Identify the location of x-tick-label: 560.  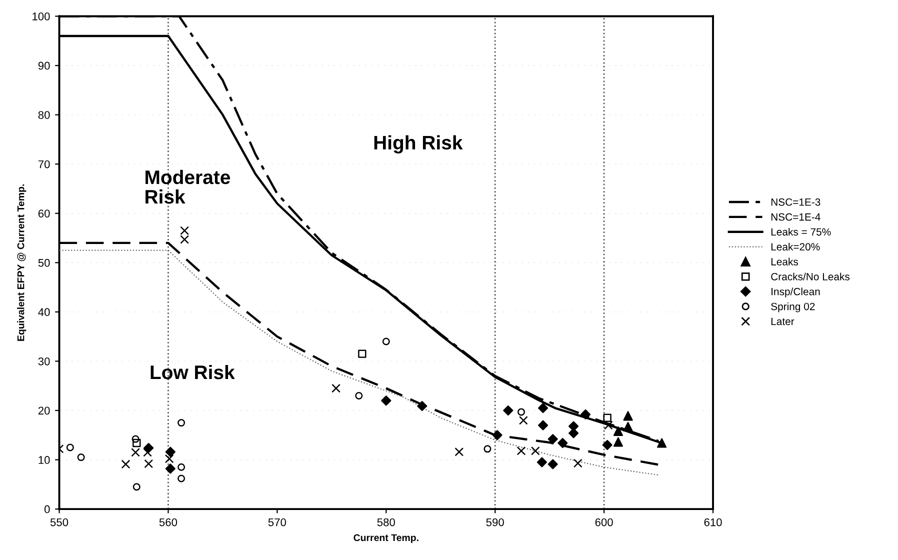
(168, 522).